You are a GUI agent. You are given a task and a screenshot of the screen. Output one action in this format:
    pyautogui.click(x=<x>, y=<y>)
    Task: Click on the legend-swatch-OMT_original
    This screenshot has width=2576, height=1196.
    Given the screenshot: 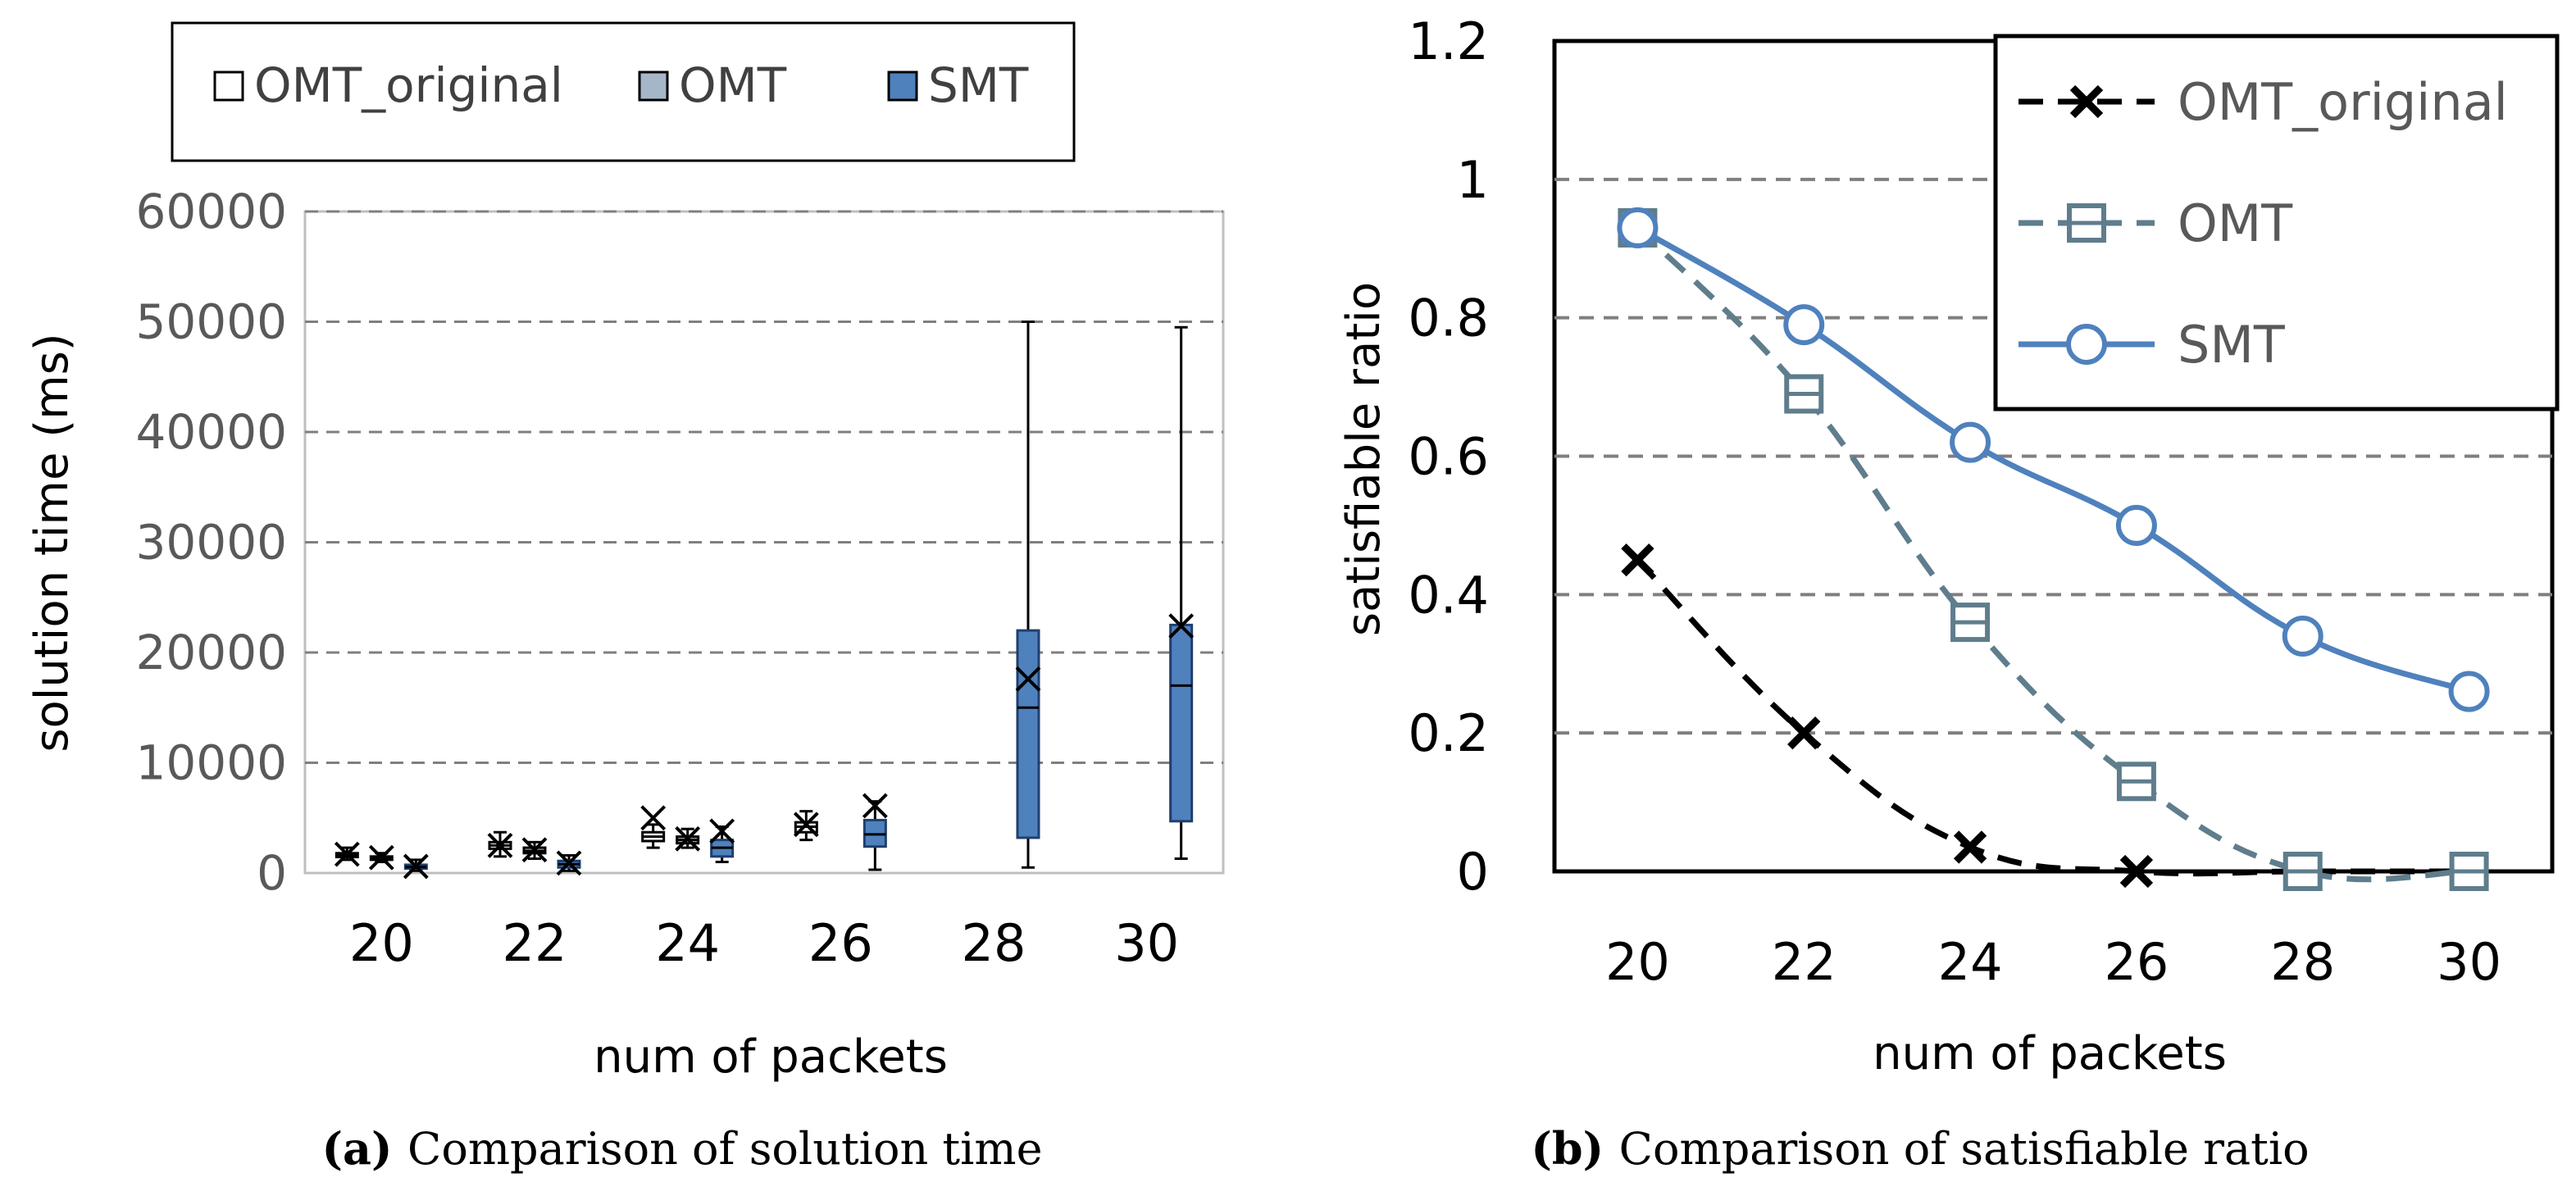 What is the action you would take?
    pyautogui.click(x=228, y=86)
    